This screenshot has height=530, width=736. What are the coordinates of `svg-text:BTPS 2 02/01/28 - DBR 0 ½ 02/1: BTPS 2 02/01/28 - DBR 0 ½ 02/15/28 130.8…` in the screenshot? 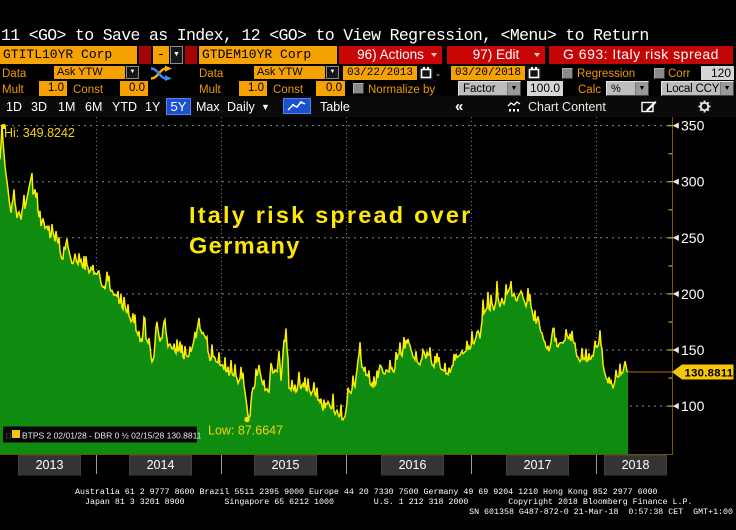 It's located at (112, 436).